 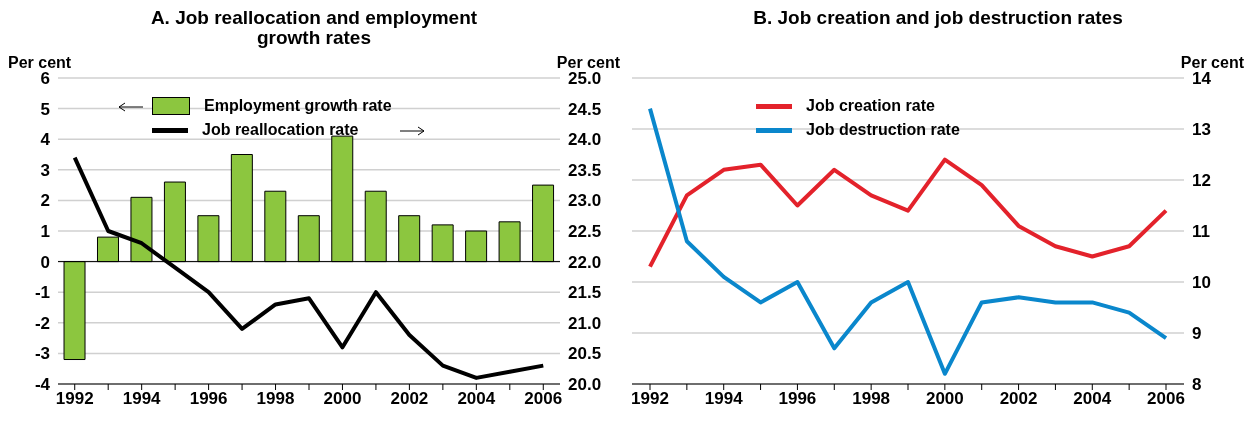 What do you see at coordinates (42, 354) in the screenshot?
I see `y-tick-label: -3` at bounding box center [42, 354].